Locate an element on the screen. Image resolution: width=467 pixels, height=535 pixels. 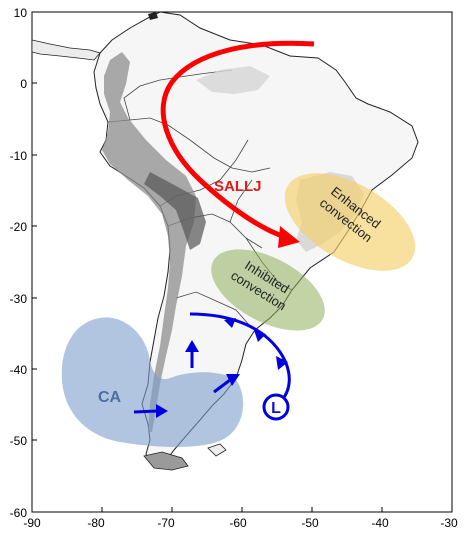
guiana-highlands is located at coordinates (233, 80).